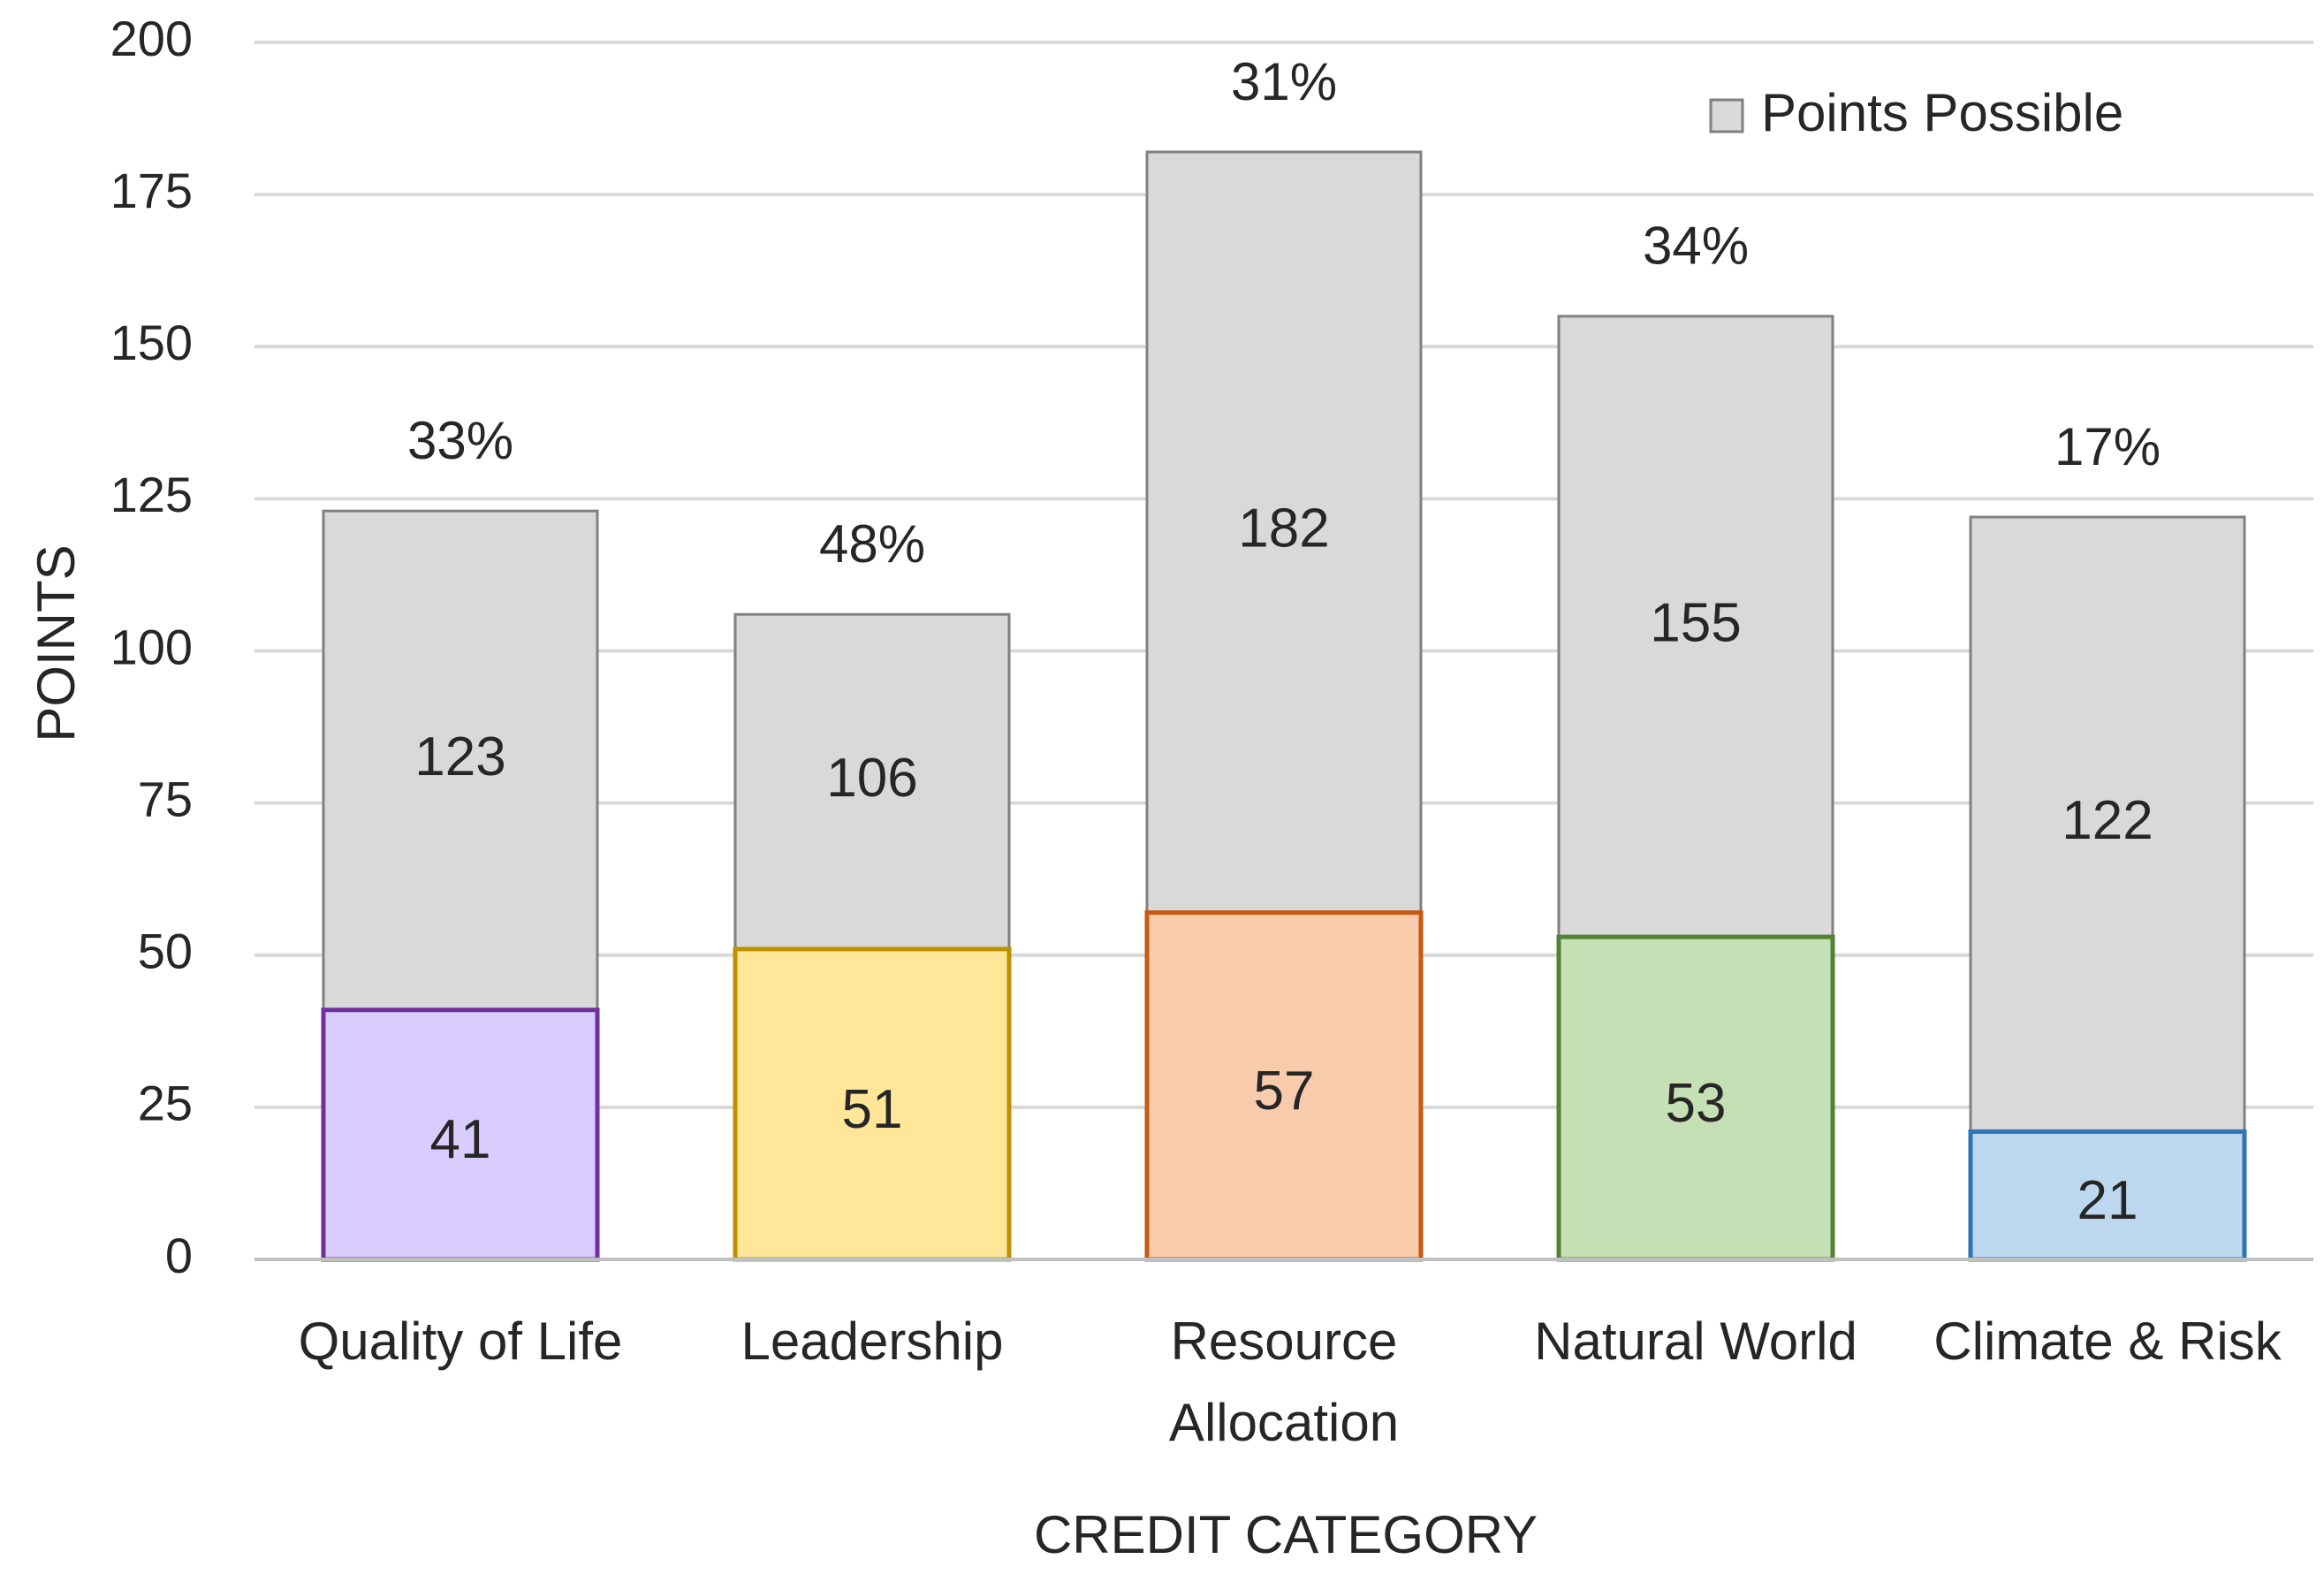  I want to click on x-tick-label: Climate & Risk, so click(2107, 1342).